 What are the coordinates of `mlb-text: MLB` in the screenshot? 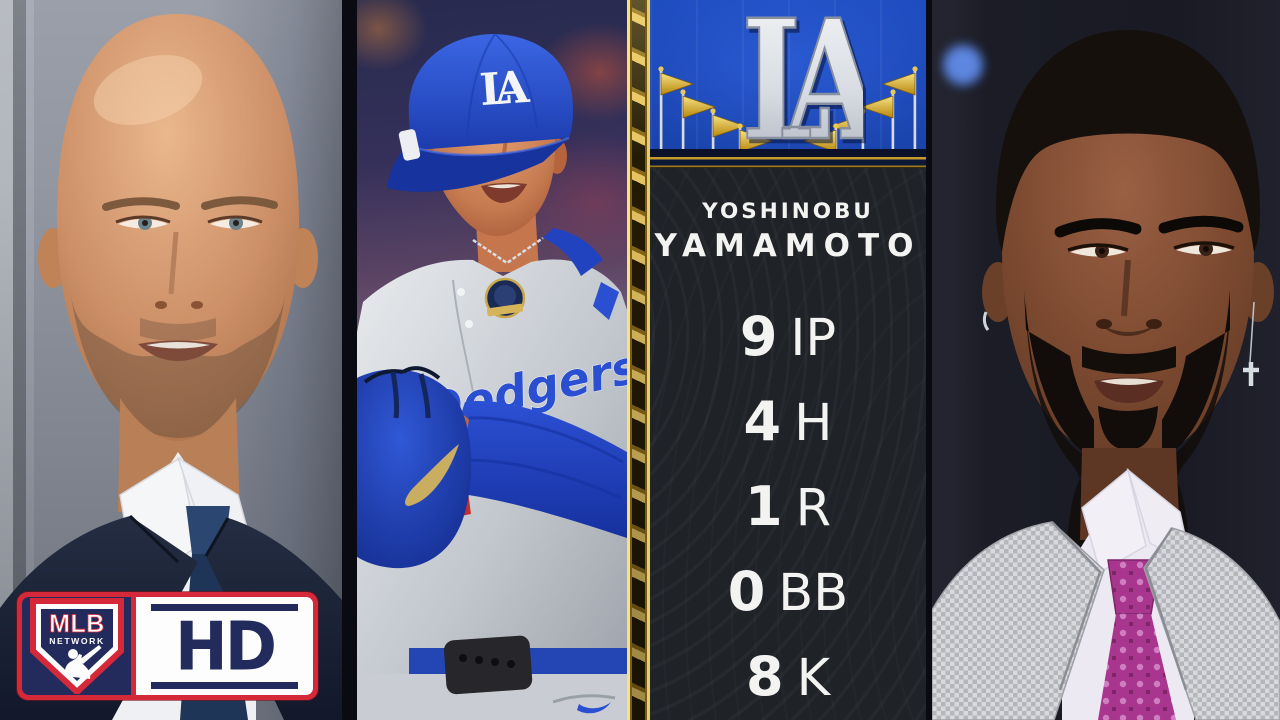 It's located at (77, 624).